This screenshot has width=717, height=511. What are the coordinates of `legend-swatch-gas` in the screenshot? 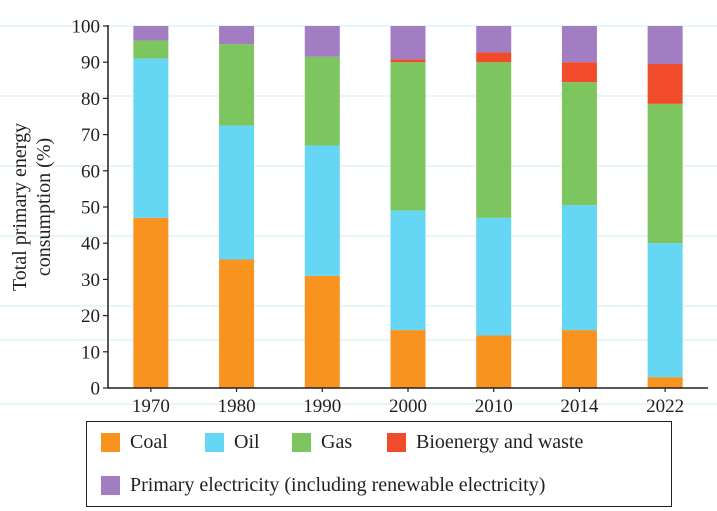 It's located at (301, 442).